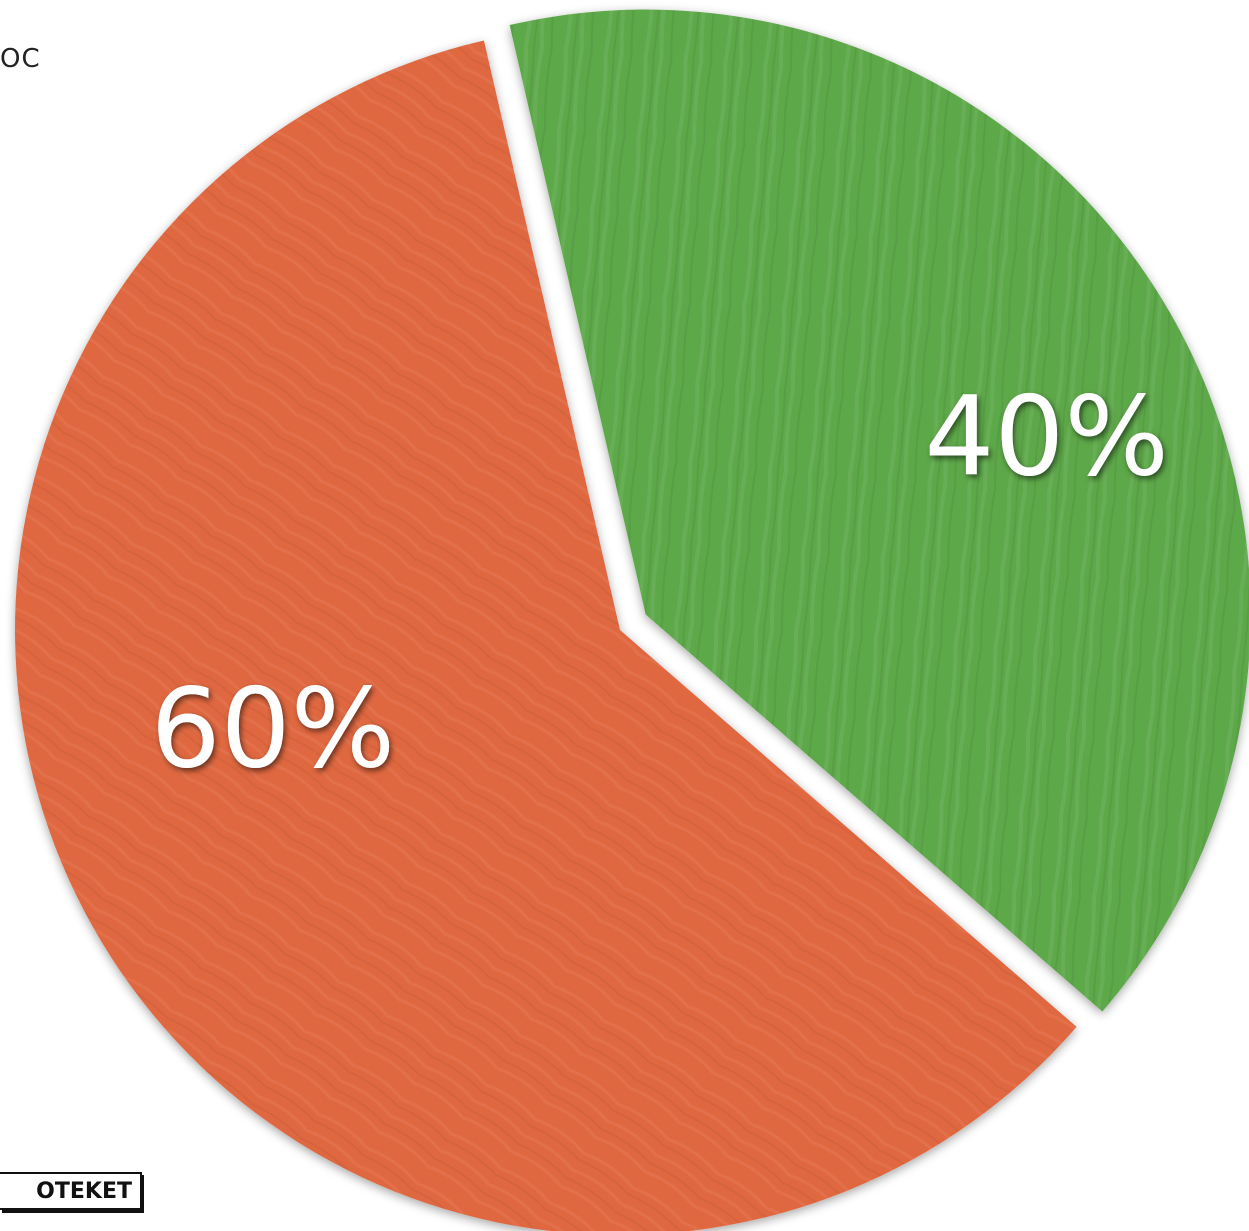 Image resolution: width=1249 pixels, height=1231 pixels. I want to click on slice-label-40: 40%, so click(1046, 437).